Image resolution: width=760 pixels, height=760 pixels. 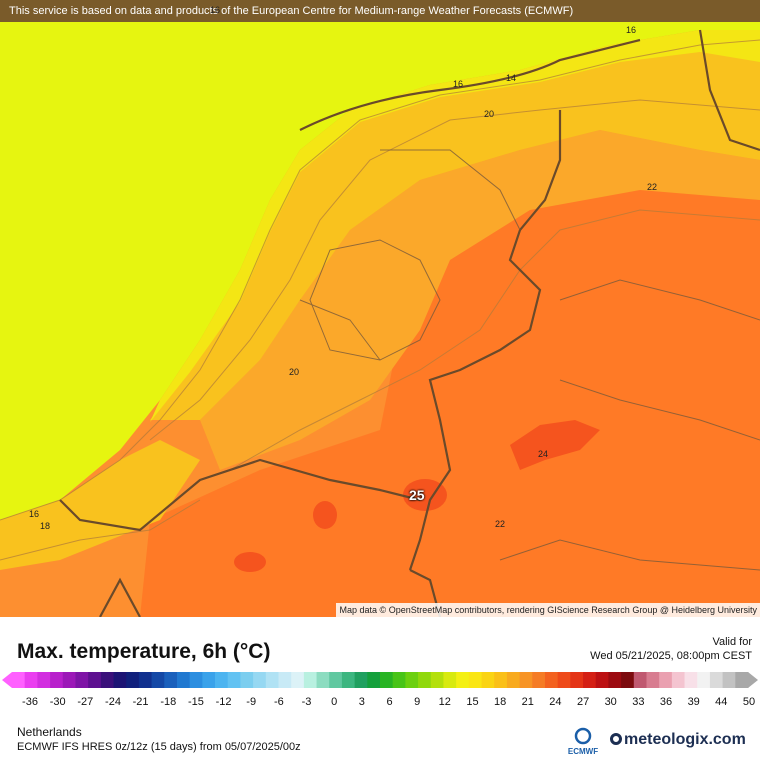 What do you see at coordinates (555, 702) in the screenshot?
I see `legend-tick-label: 24` at bounding box center [555, 702].